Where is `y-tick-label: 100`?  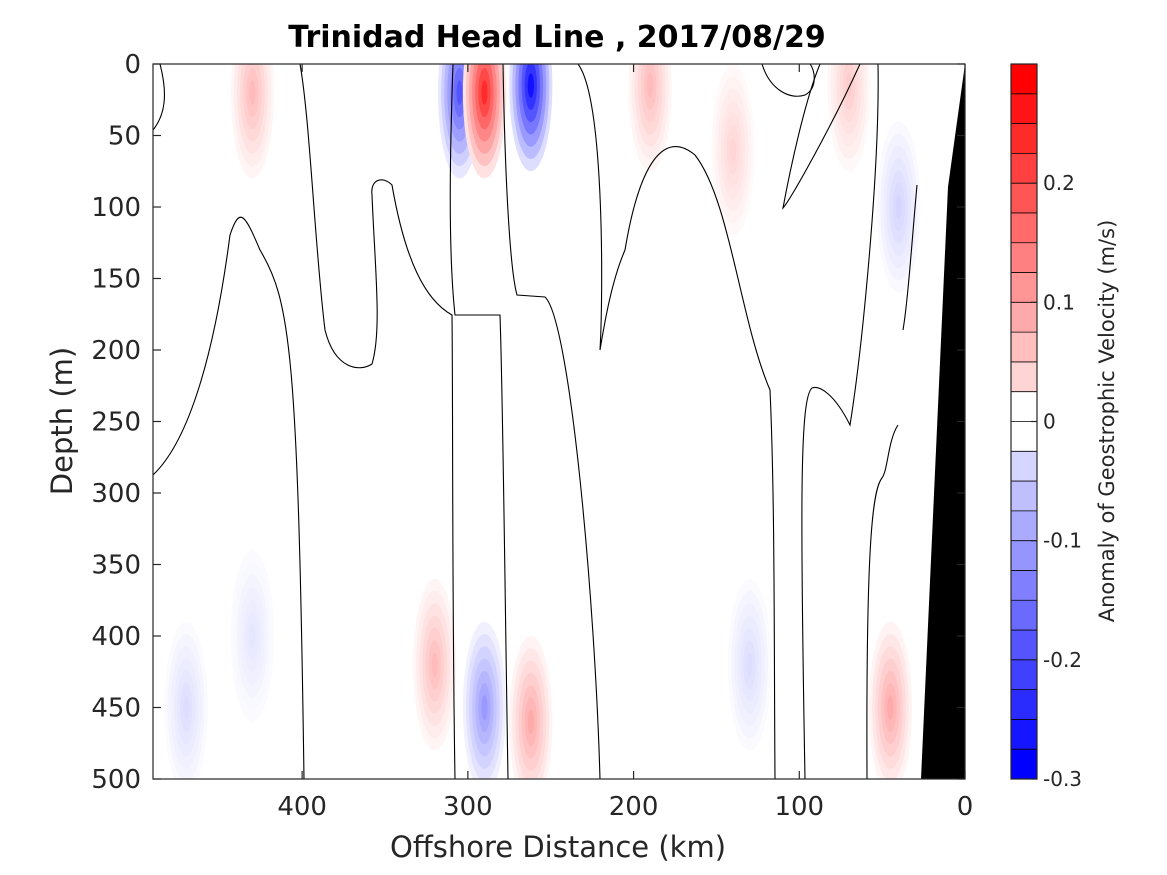
y-tick-label: 100 is located at coordinates (116, 208).